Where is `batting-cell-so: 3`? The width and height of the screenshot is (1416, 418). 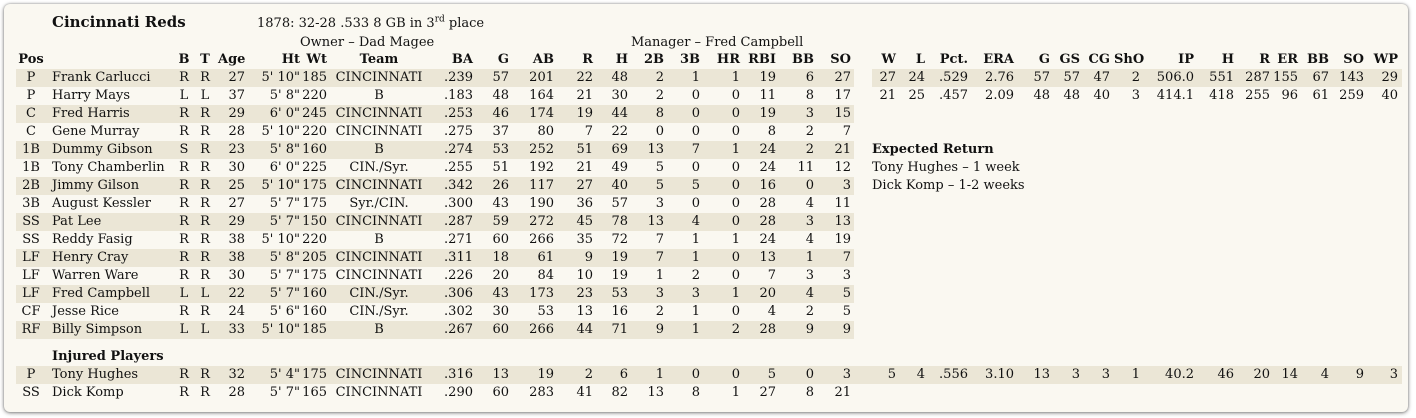
batting-cell-so: 3 is located at coordinates (846, 275).